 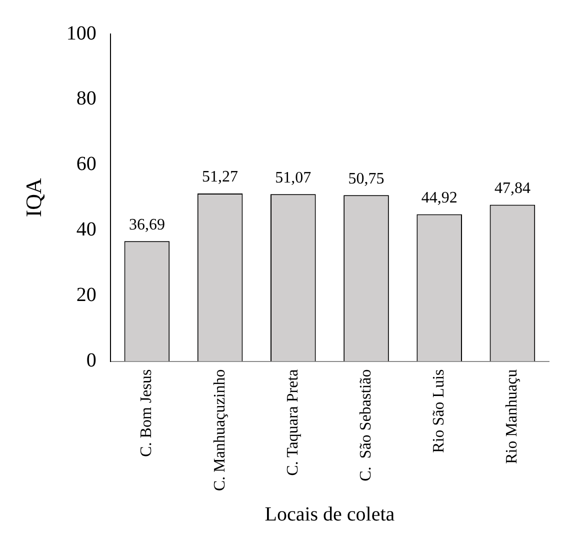 I want to click on y-tick-label: 0, so click(x=91, y=361).